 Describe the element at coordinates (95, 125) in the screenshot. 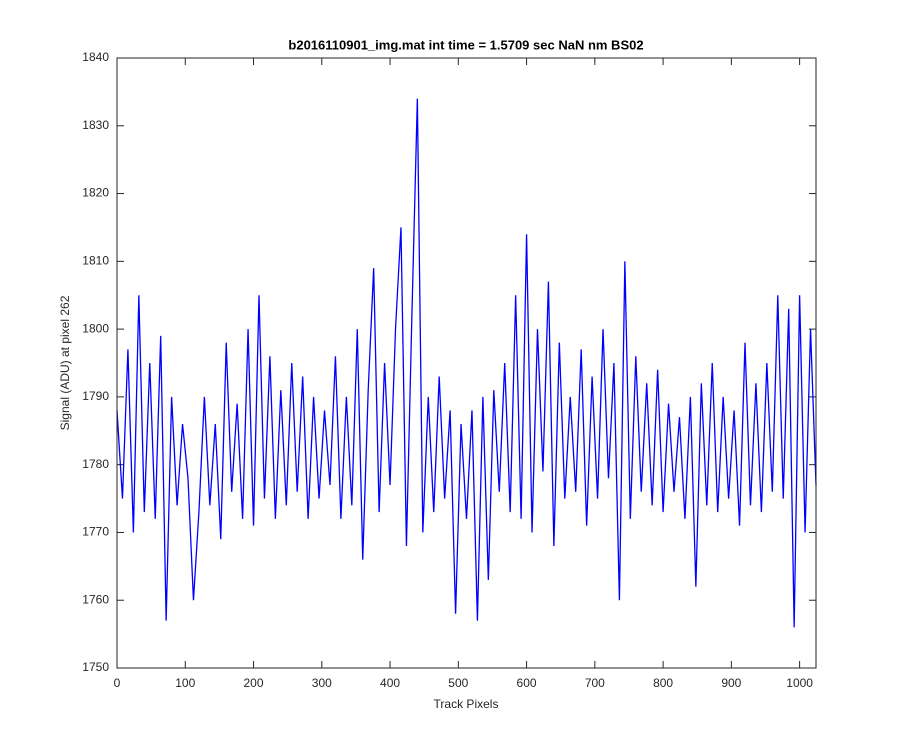

I see `y-tick-label: 1830` at that location.